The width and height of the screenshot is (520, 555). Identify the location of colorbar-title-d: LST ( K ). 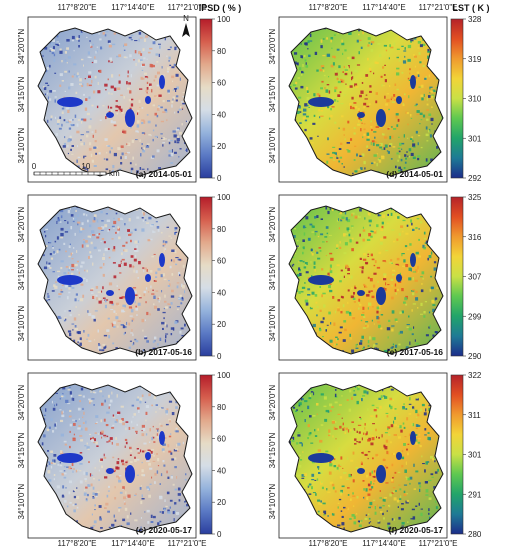
(471, 8).